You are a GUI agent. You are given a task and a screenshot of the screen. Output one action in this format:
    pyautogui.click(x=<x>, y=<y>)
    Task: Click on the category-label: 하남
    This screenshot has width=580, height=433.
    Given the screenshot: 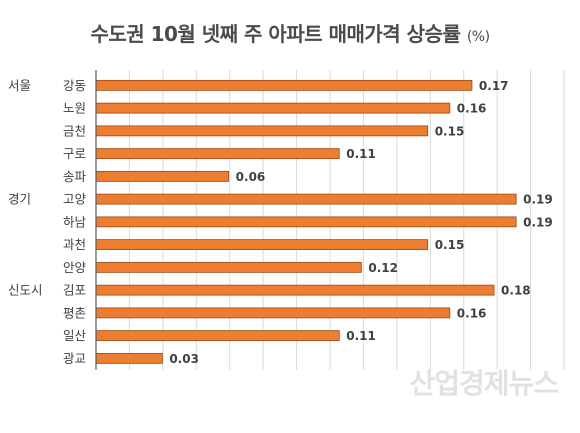 What is the action you would take?
    pyautogui.click(x=75, y=221)
    